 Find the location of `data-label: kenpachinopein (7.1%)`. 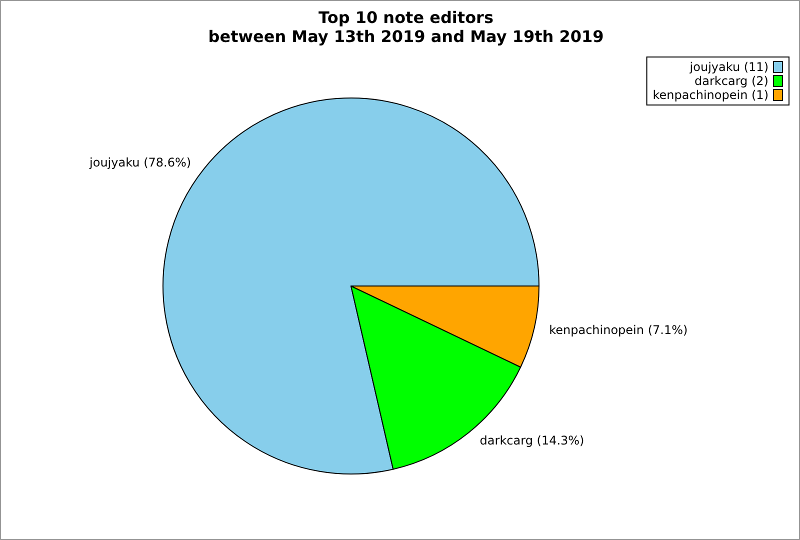

data-label: kenpachinopein (7.1%) is located at coordinates (618, 329).